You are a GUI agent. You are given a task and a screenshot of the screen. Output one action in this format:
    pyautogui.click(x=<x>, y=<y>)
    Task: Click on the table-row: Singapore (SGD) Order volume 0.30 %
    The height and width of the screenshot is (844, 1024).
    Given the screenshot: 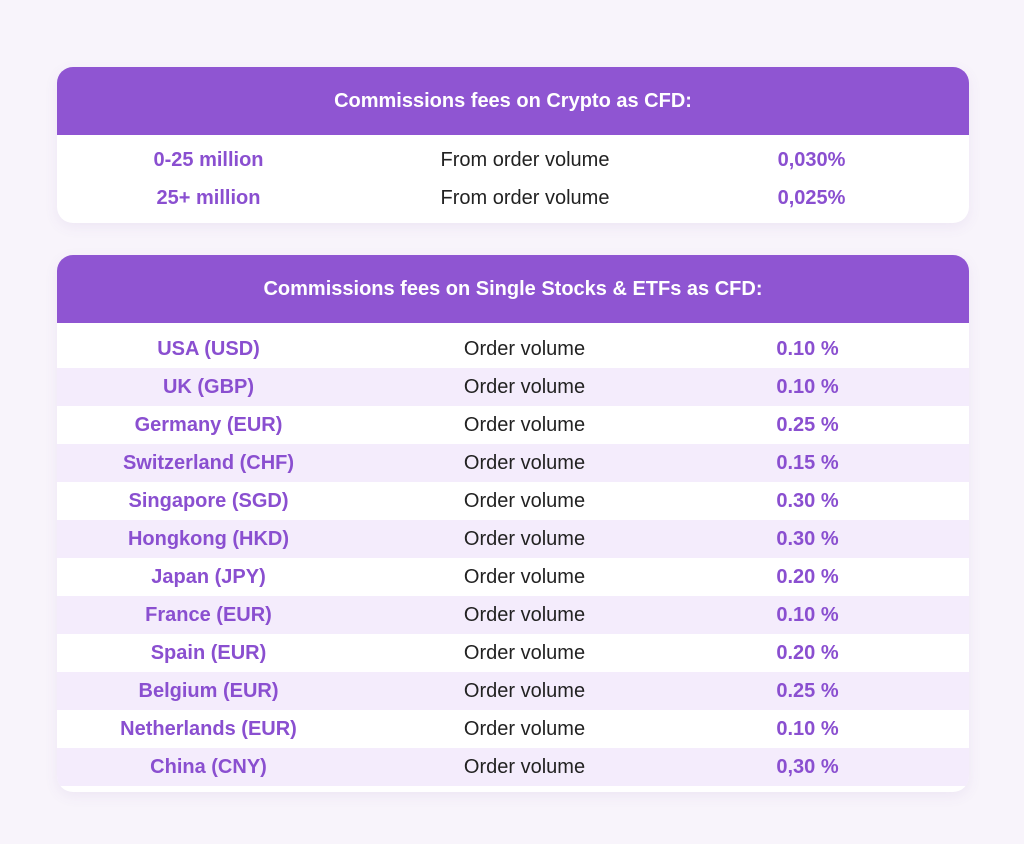 What is the action you would take?
    pyautogui.click(x=513, y=501)
    